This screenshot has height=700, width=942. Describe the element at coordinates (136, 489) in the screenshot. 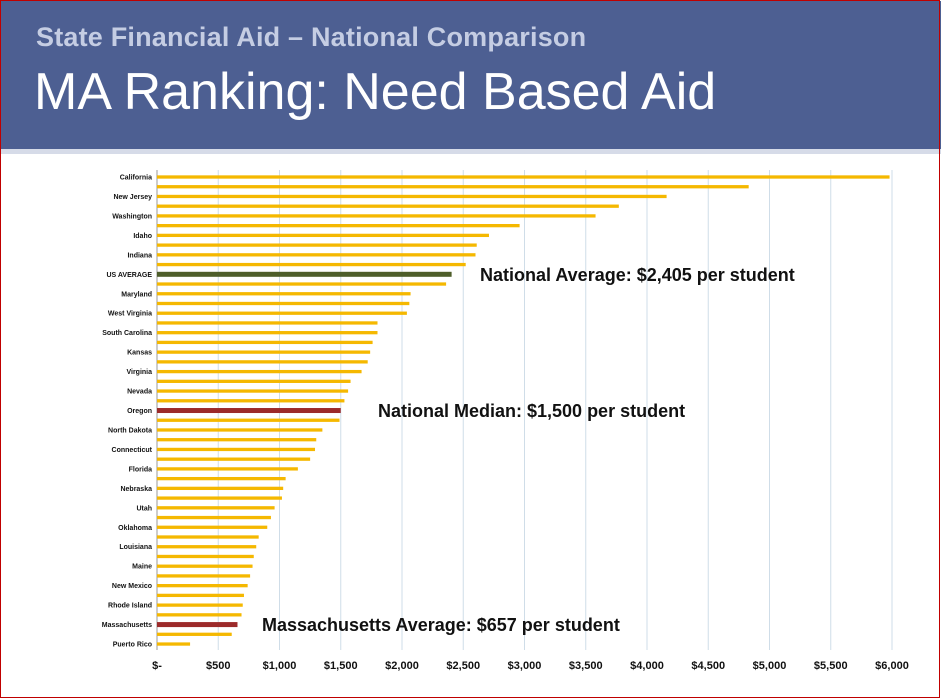

I see `category-label: Nebraska` at that location.